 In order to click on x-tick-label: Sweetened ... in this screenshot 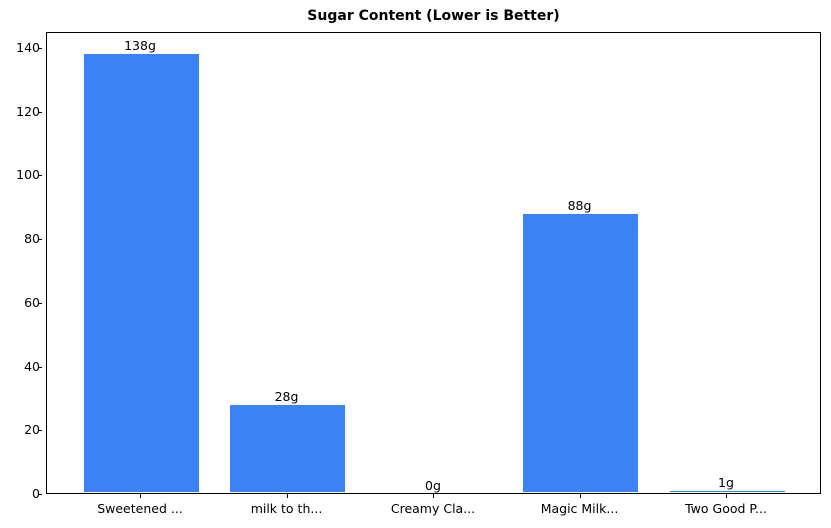, I will do `click(140, 508)`.